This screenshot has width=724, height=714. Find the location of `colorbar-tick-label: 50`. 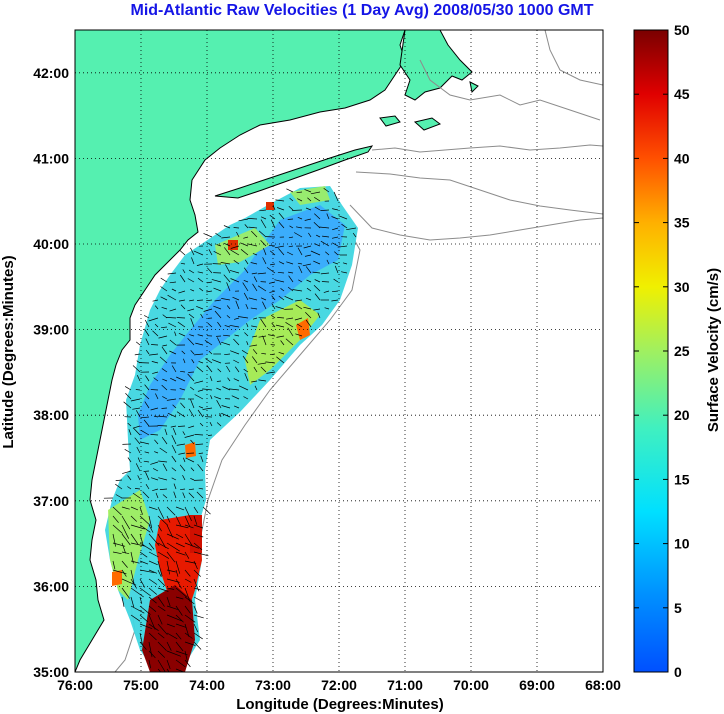

colorbar-tick-label: 50 is located at coordinates (682, 30).